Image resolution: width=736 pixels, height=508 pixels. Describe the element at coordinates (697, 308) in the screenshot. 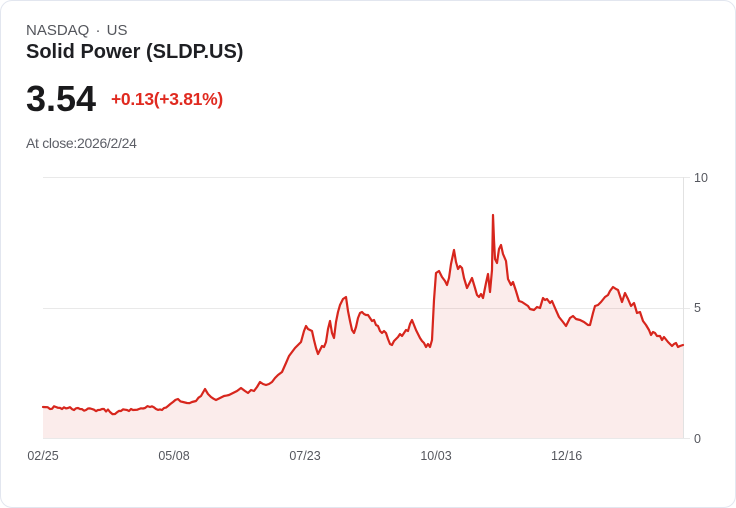

I see `svg-text: 5` at that location.